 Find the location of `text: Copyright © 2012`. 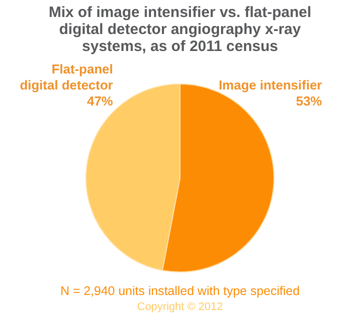

text: Copyright © 2012 is located at coordinates (180, 307).